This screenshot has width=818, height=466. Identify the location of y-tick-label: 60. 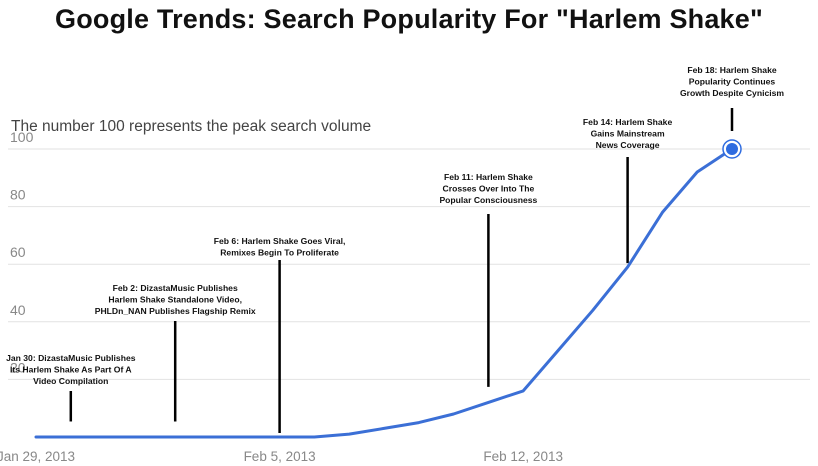
(18, 252).